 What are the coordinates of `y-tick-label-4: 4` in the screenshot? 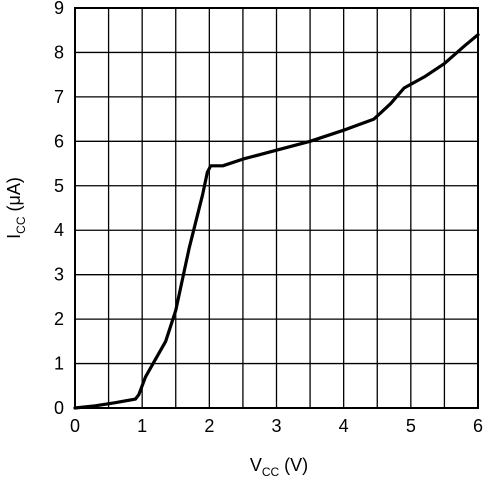 It's located at (59, 230).